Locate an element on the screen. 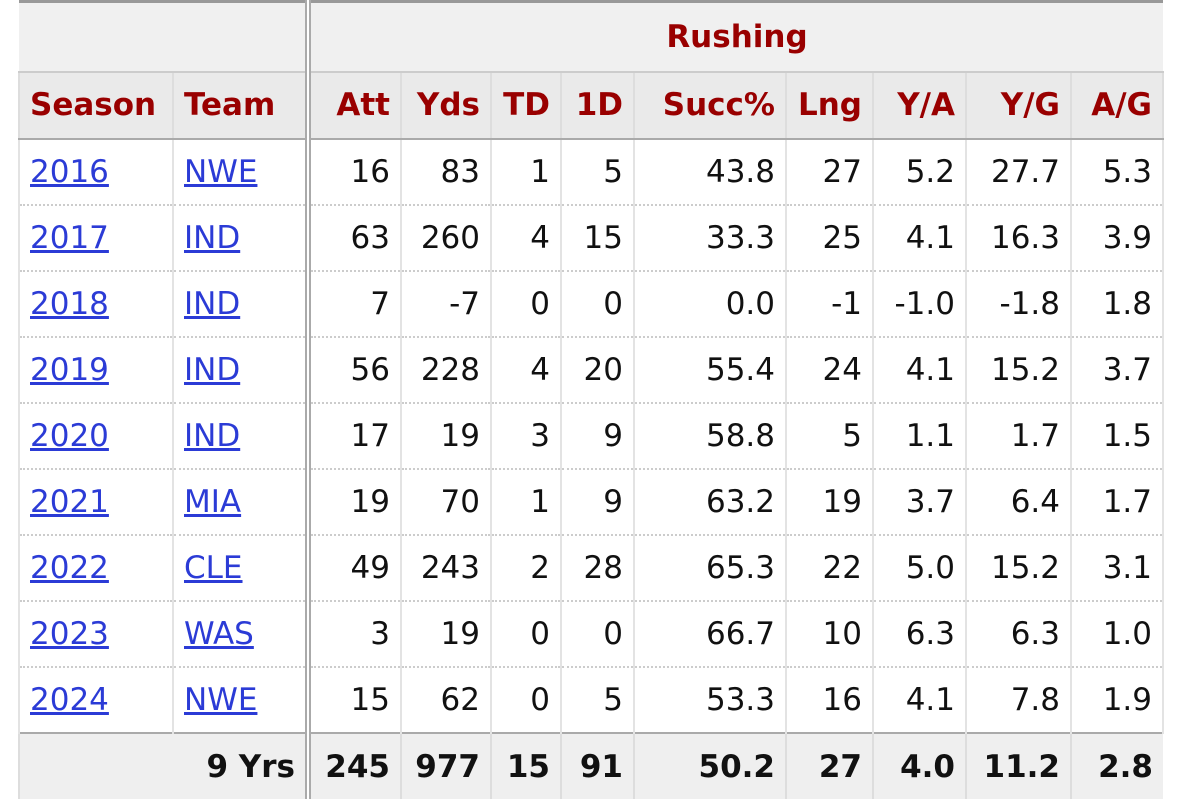 The width and height of the screenshot is (1179, 799). cell: 17 is located at coordinates (353, 436).